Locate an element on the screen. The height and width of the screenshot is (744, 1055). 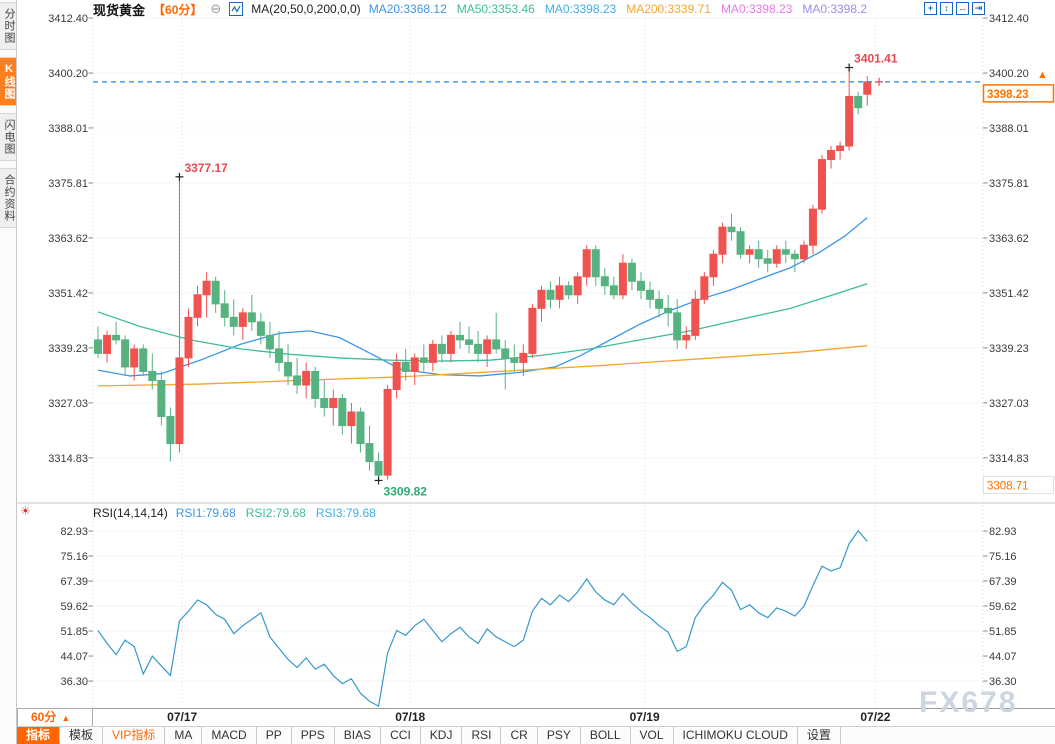
x-axis-date-label: 07/22 is located at coordinates (875, 717).